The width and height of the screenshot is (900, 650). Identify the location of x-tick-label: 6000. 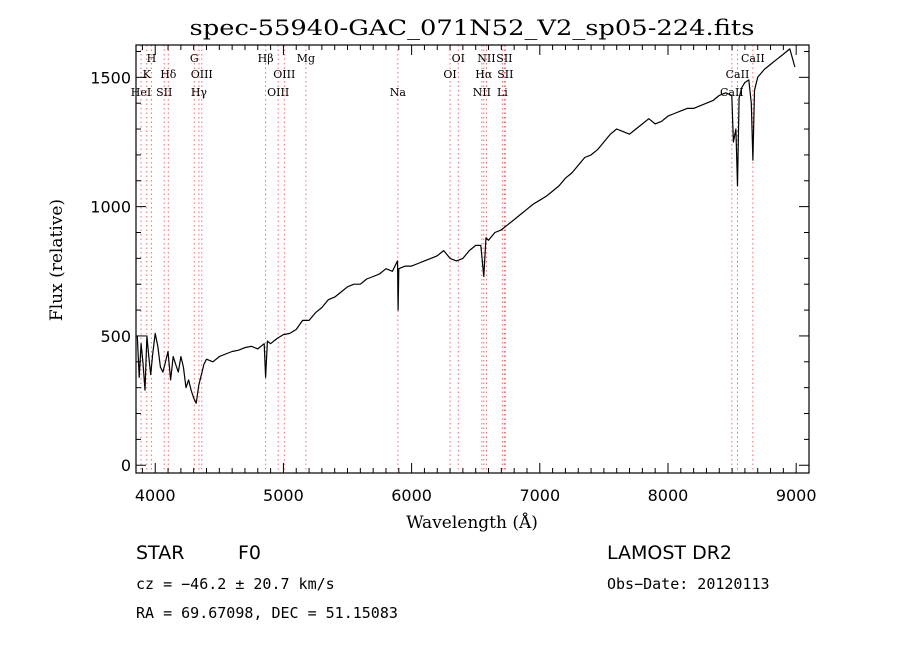
(411, 495).